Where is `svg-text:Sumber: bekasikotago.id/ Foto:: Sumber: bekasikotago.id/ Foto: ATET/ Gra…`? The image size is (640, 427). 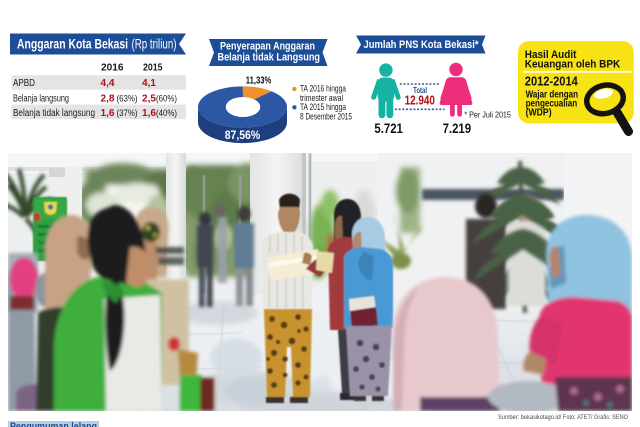
svg-text:Sumber: bekasikotago.id/ Foto:: Sumber: bekasikotago.id/ Foto: ATET/ Gra… is located at coordinates (563, 417).